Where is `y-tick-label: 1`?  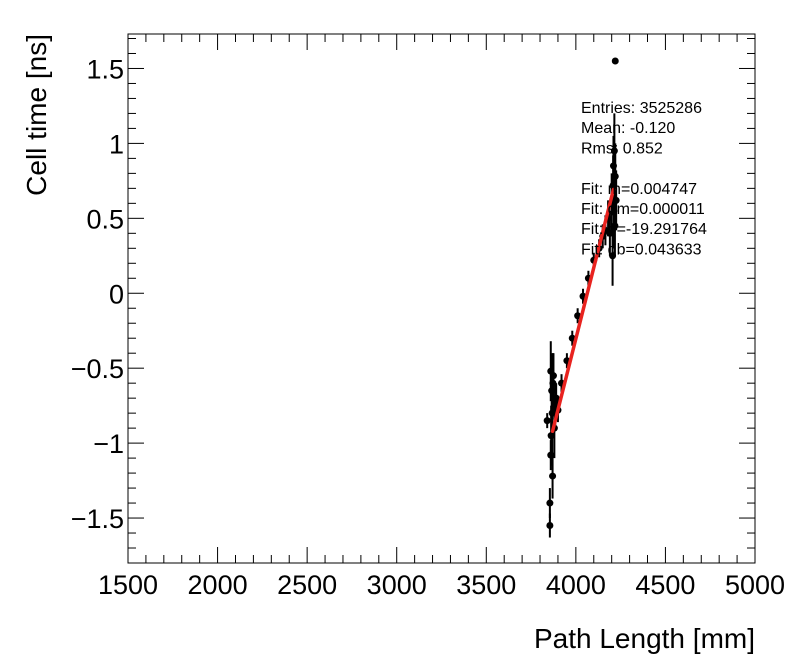 y-tick-label: 1 is located at coordinates (116, 144).